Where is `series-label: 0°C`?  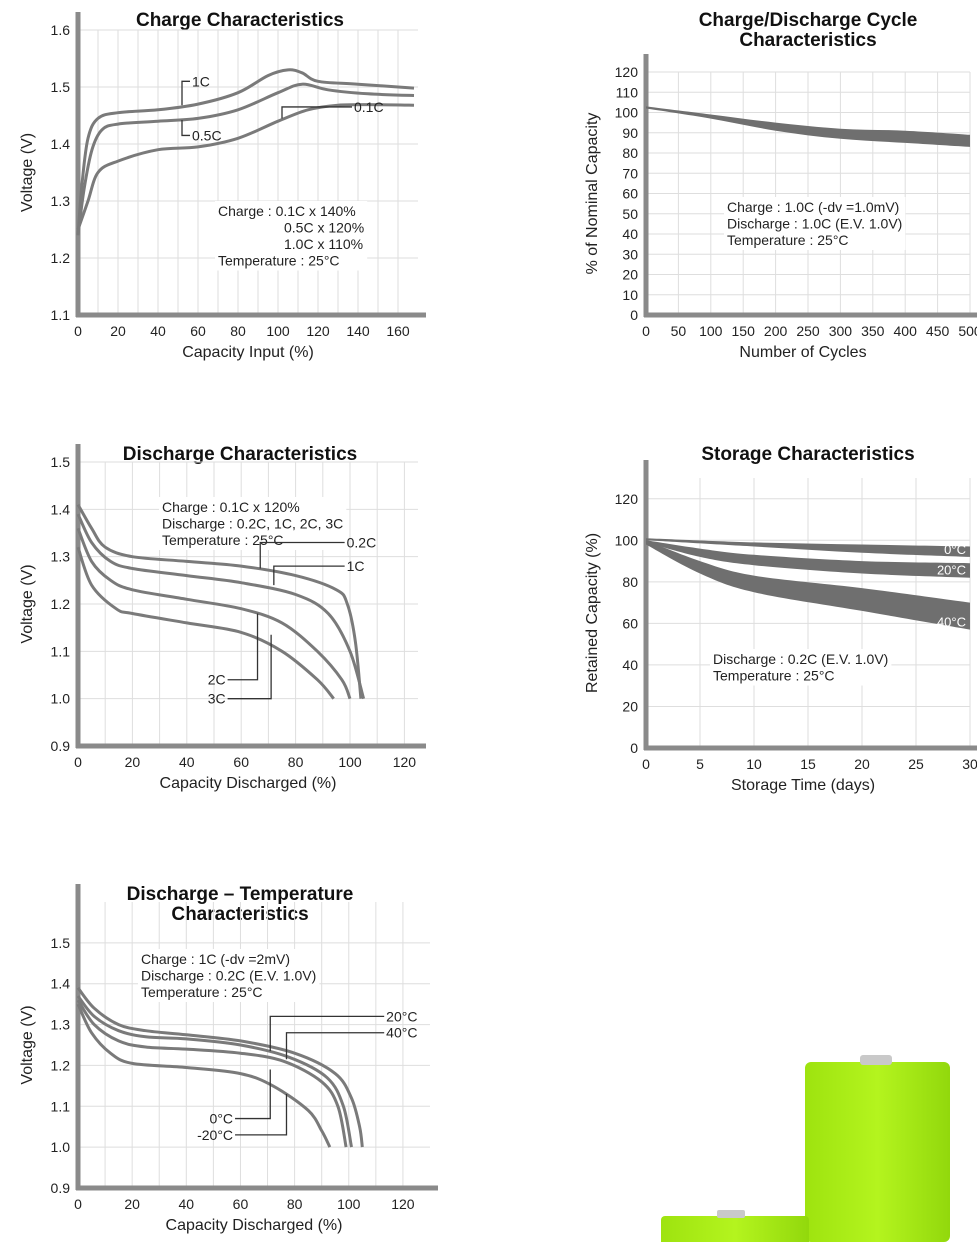
series-label: 0°C is located at coordinates (222, 1119).